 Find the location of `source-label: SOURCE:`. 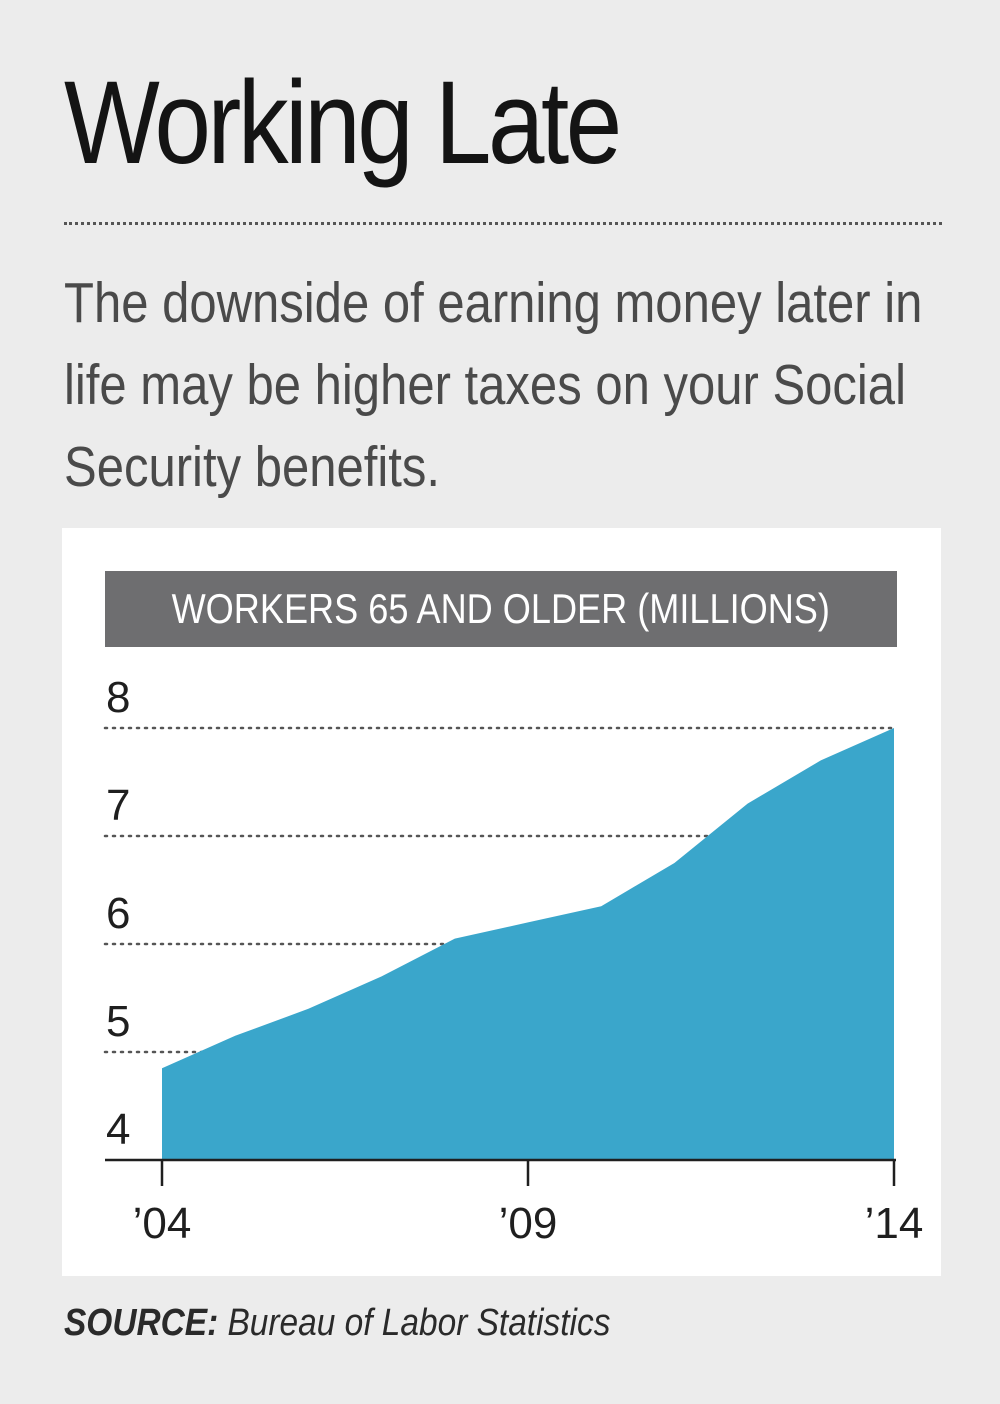

source-label: SOURCE: is located at coordinates (141, 1323).